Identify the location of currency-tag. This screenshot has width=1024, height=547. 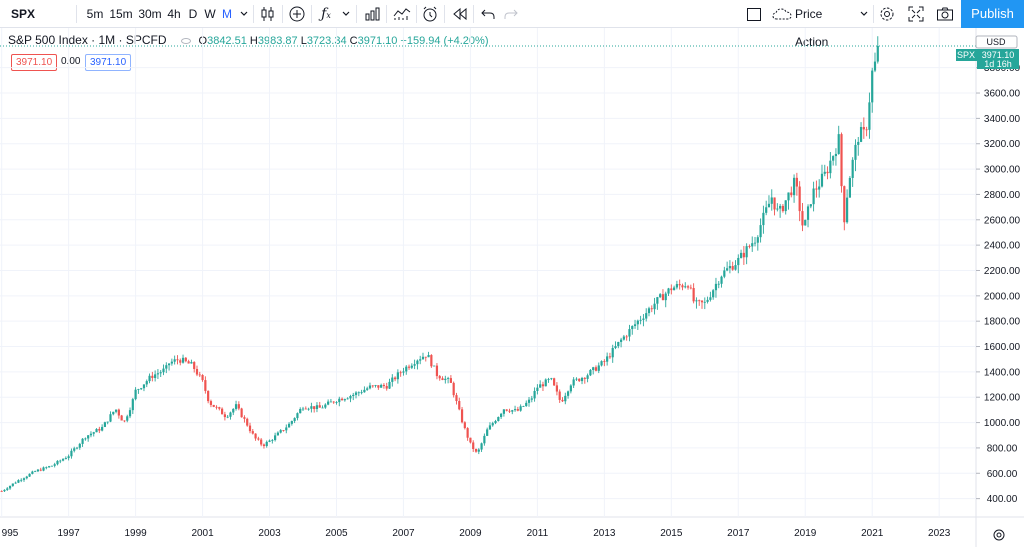
(996, 42).